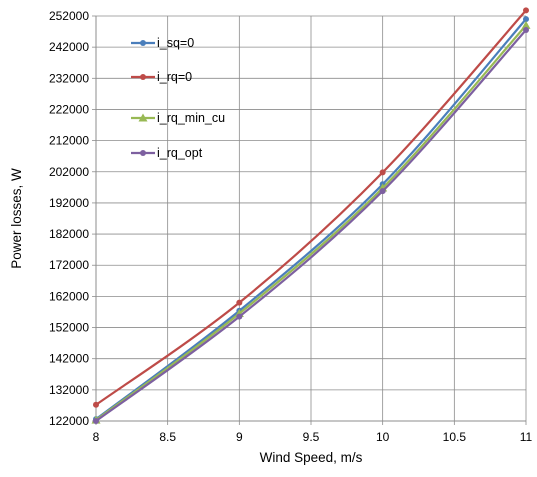 The width and height of the screenshot is (537, 477). I want to click on y-tick-label: 212000, so click(69, 141).